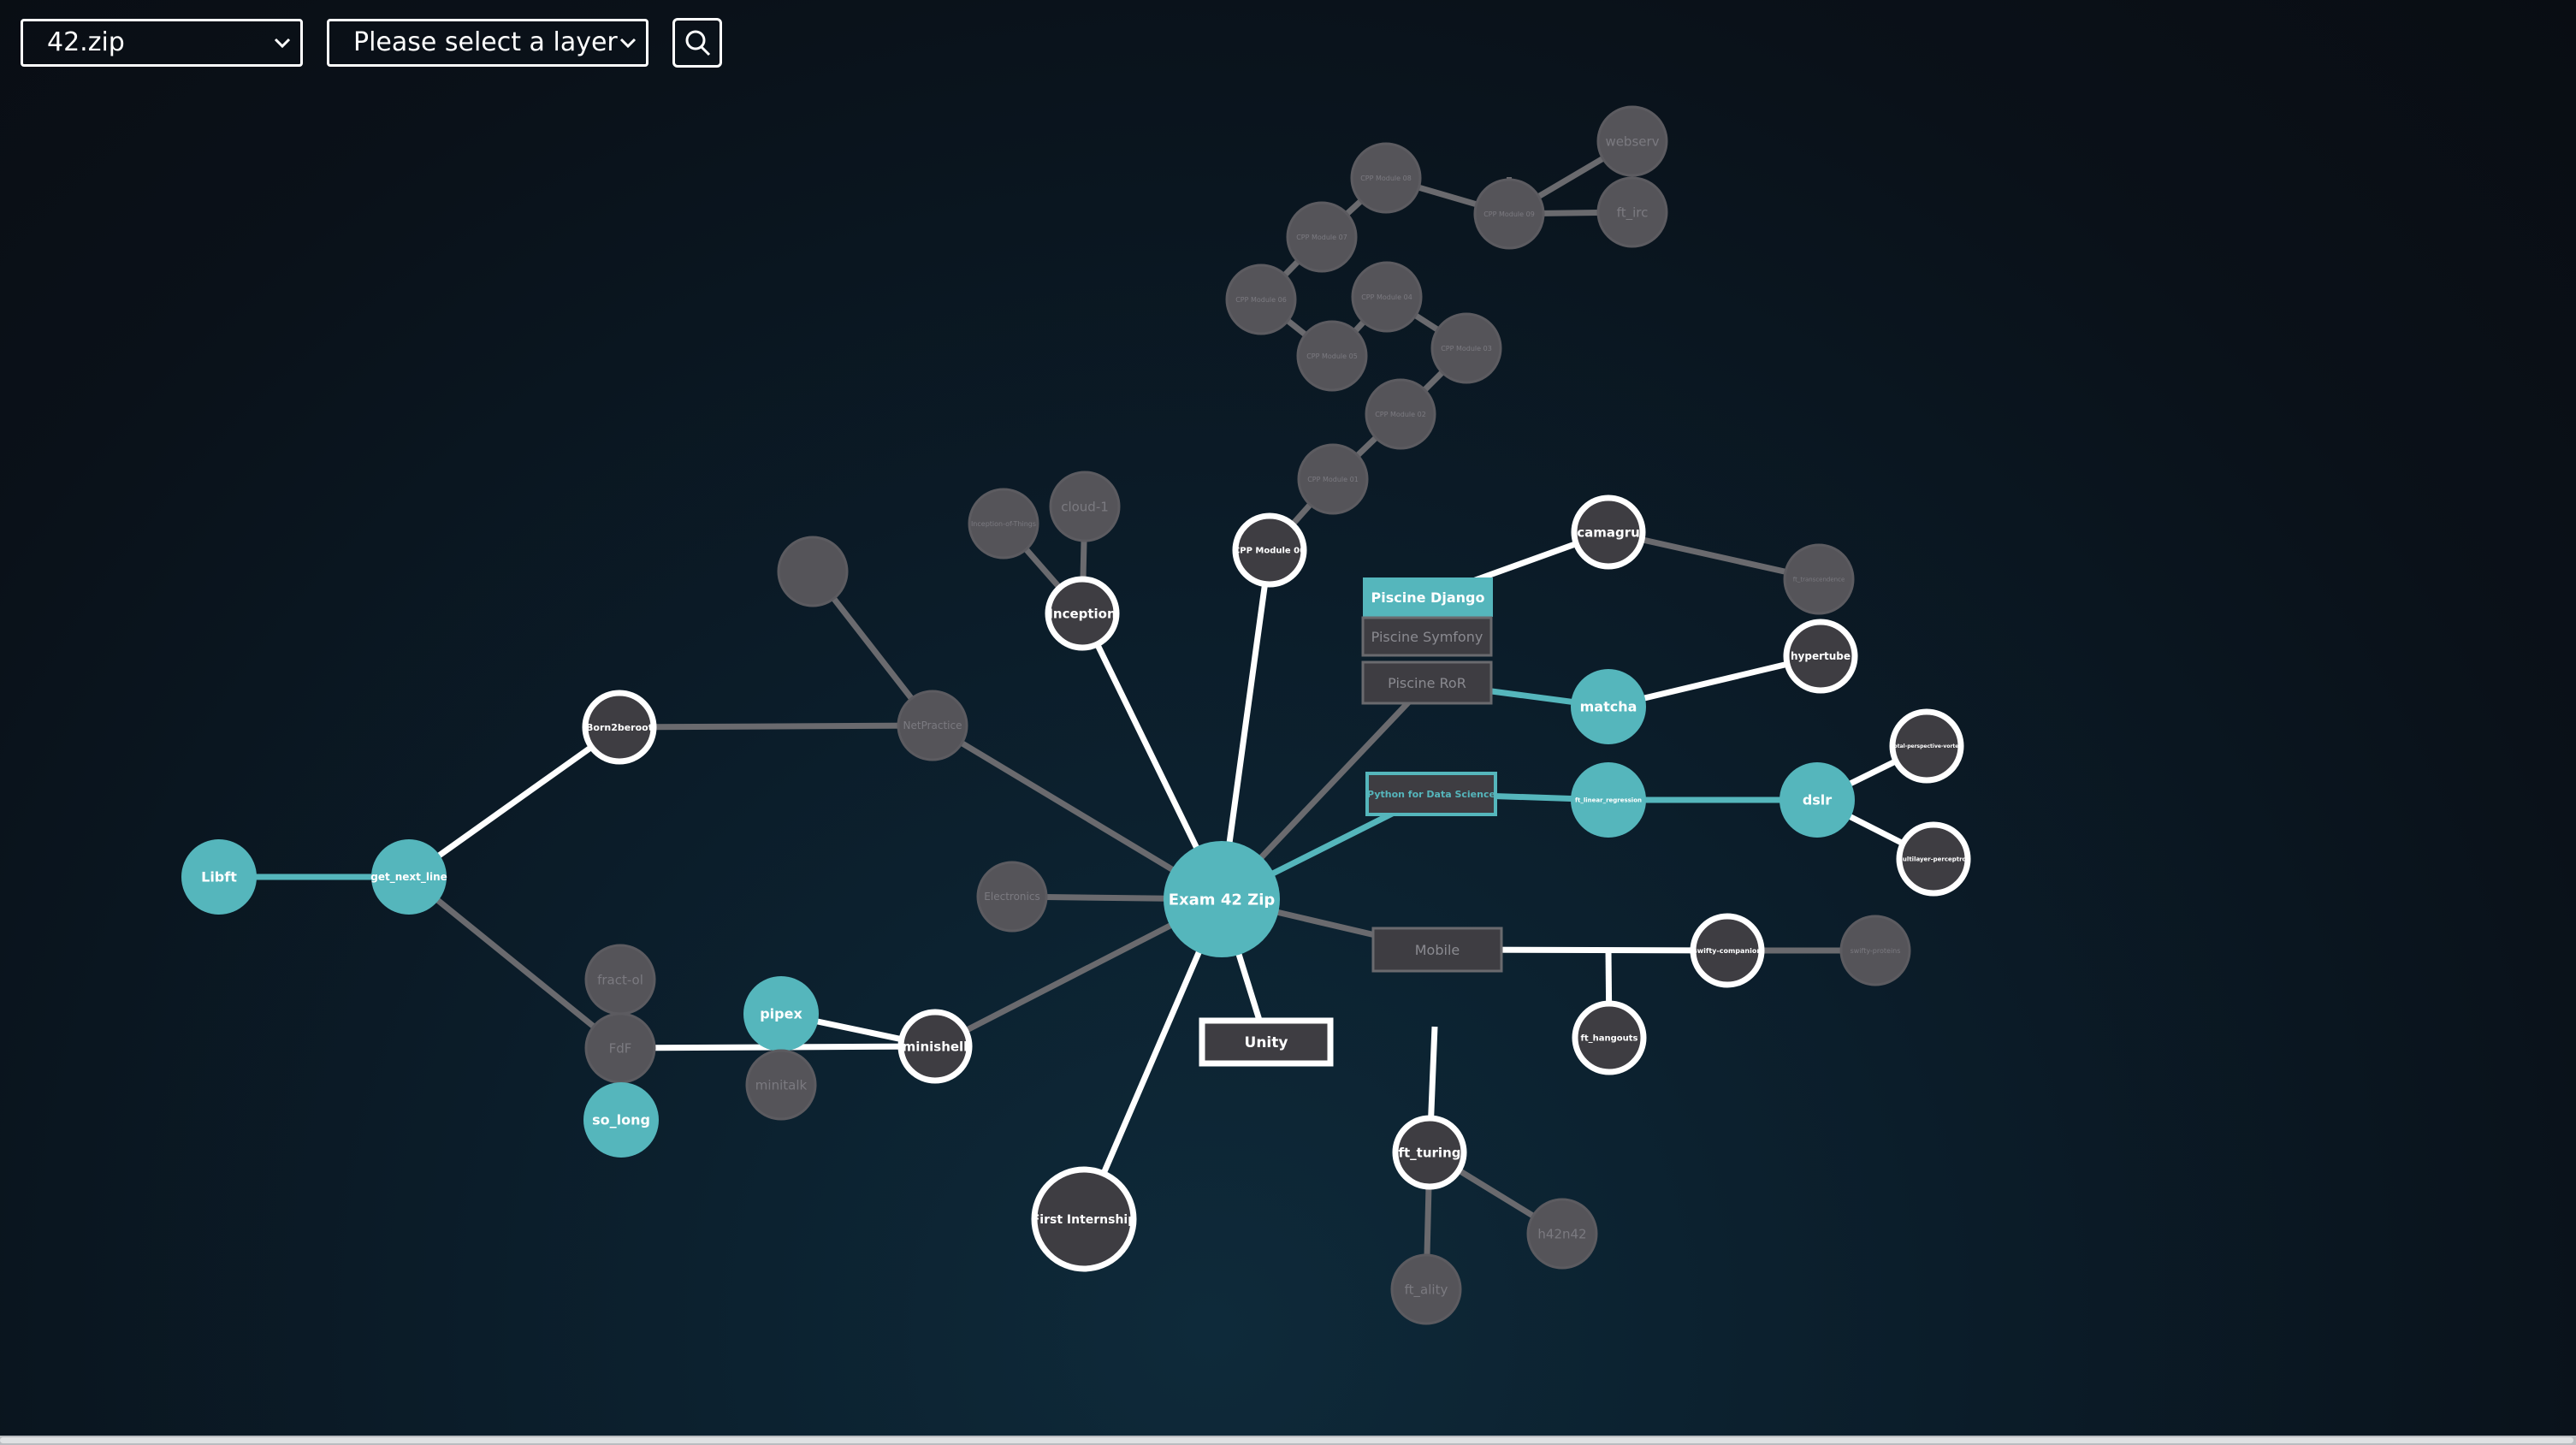  Describe the element at coordinates (409, 877) in the screenshot. I see `node-gnl: get_next_line` at that location.